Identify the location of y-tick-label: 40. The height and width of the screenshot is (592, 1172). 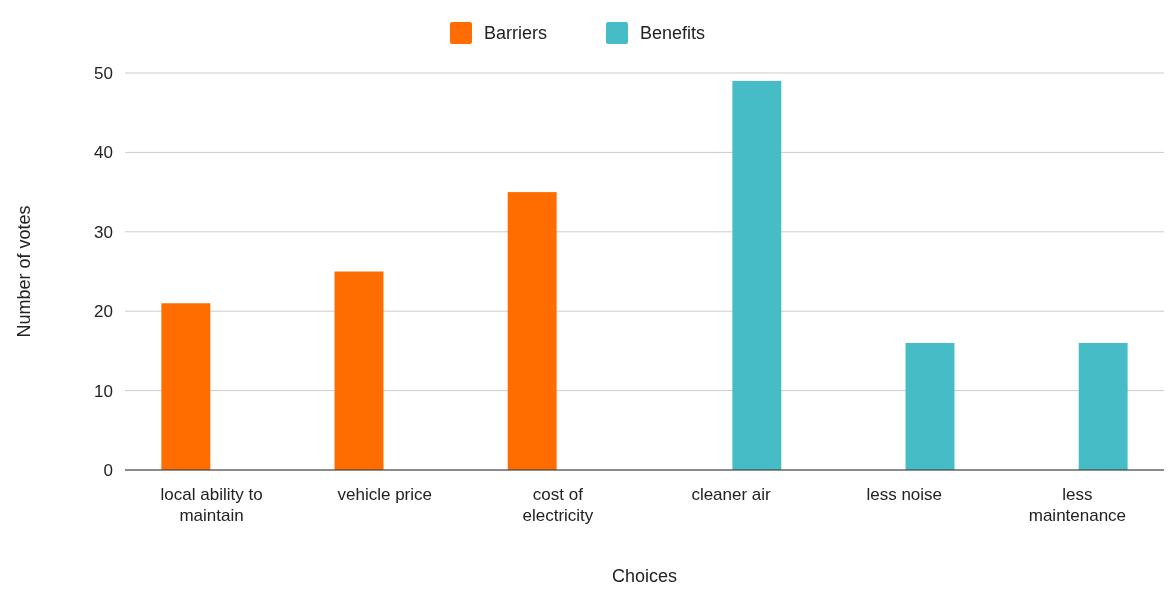
(103, 153).